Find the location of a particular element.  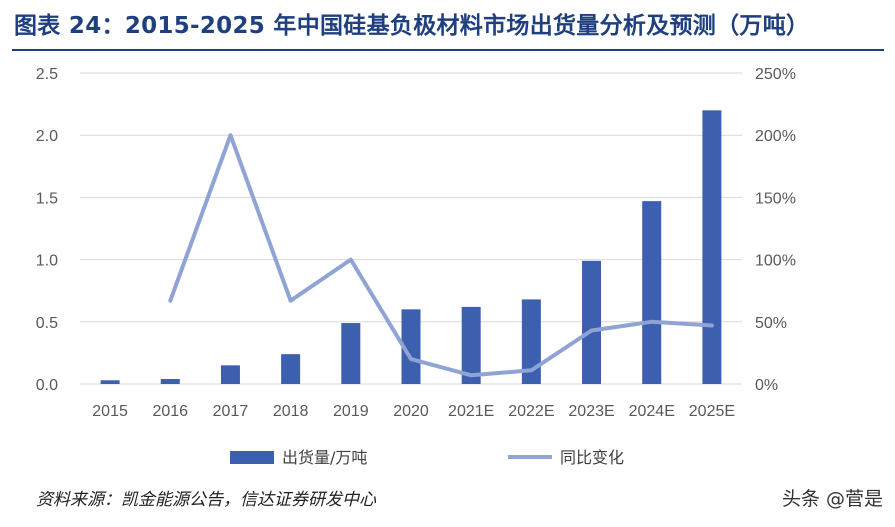

y-left-tick-label: 0.0 is located at coordinates (47, 385).